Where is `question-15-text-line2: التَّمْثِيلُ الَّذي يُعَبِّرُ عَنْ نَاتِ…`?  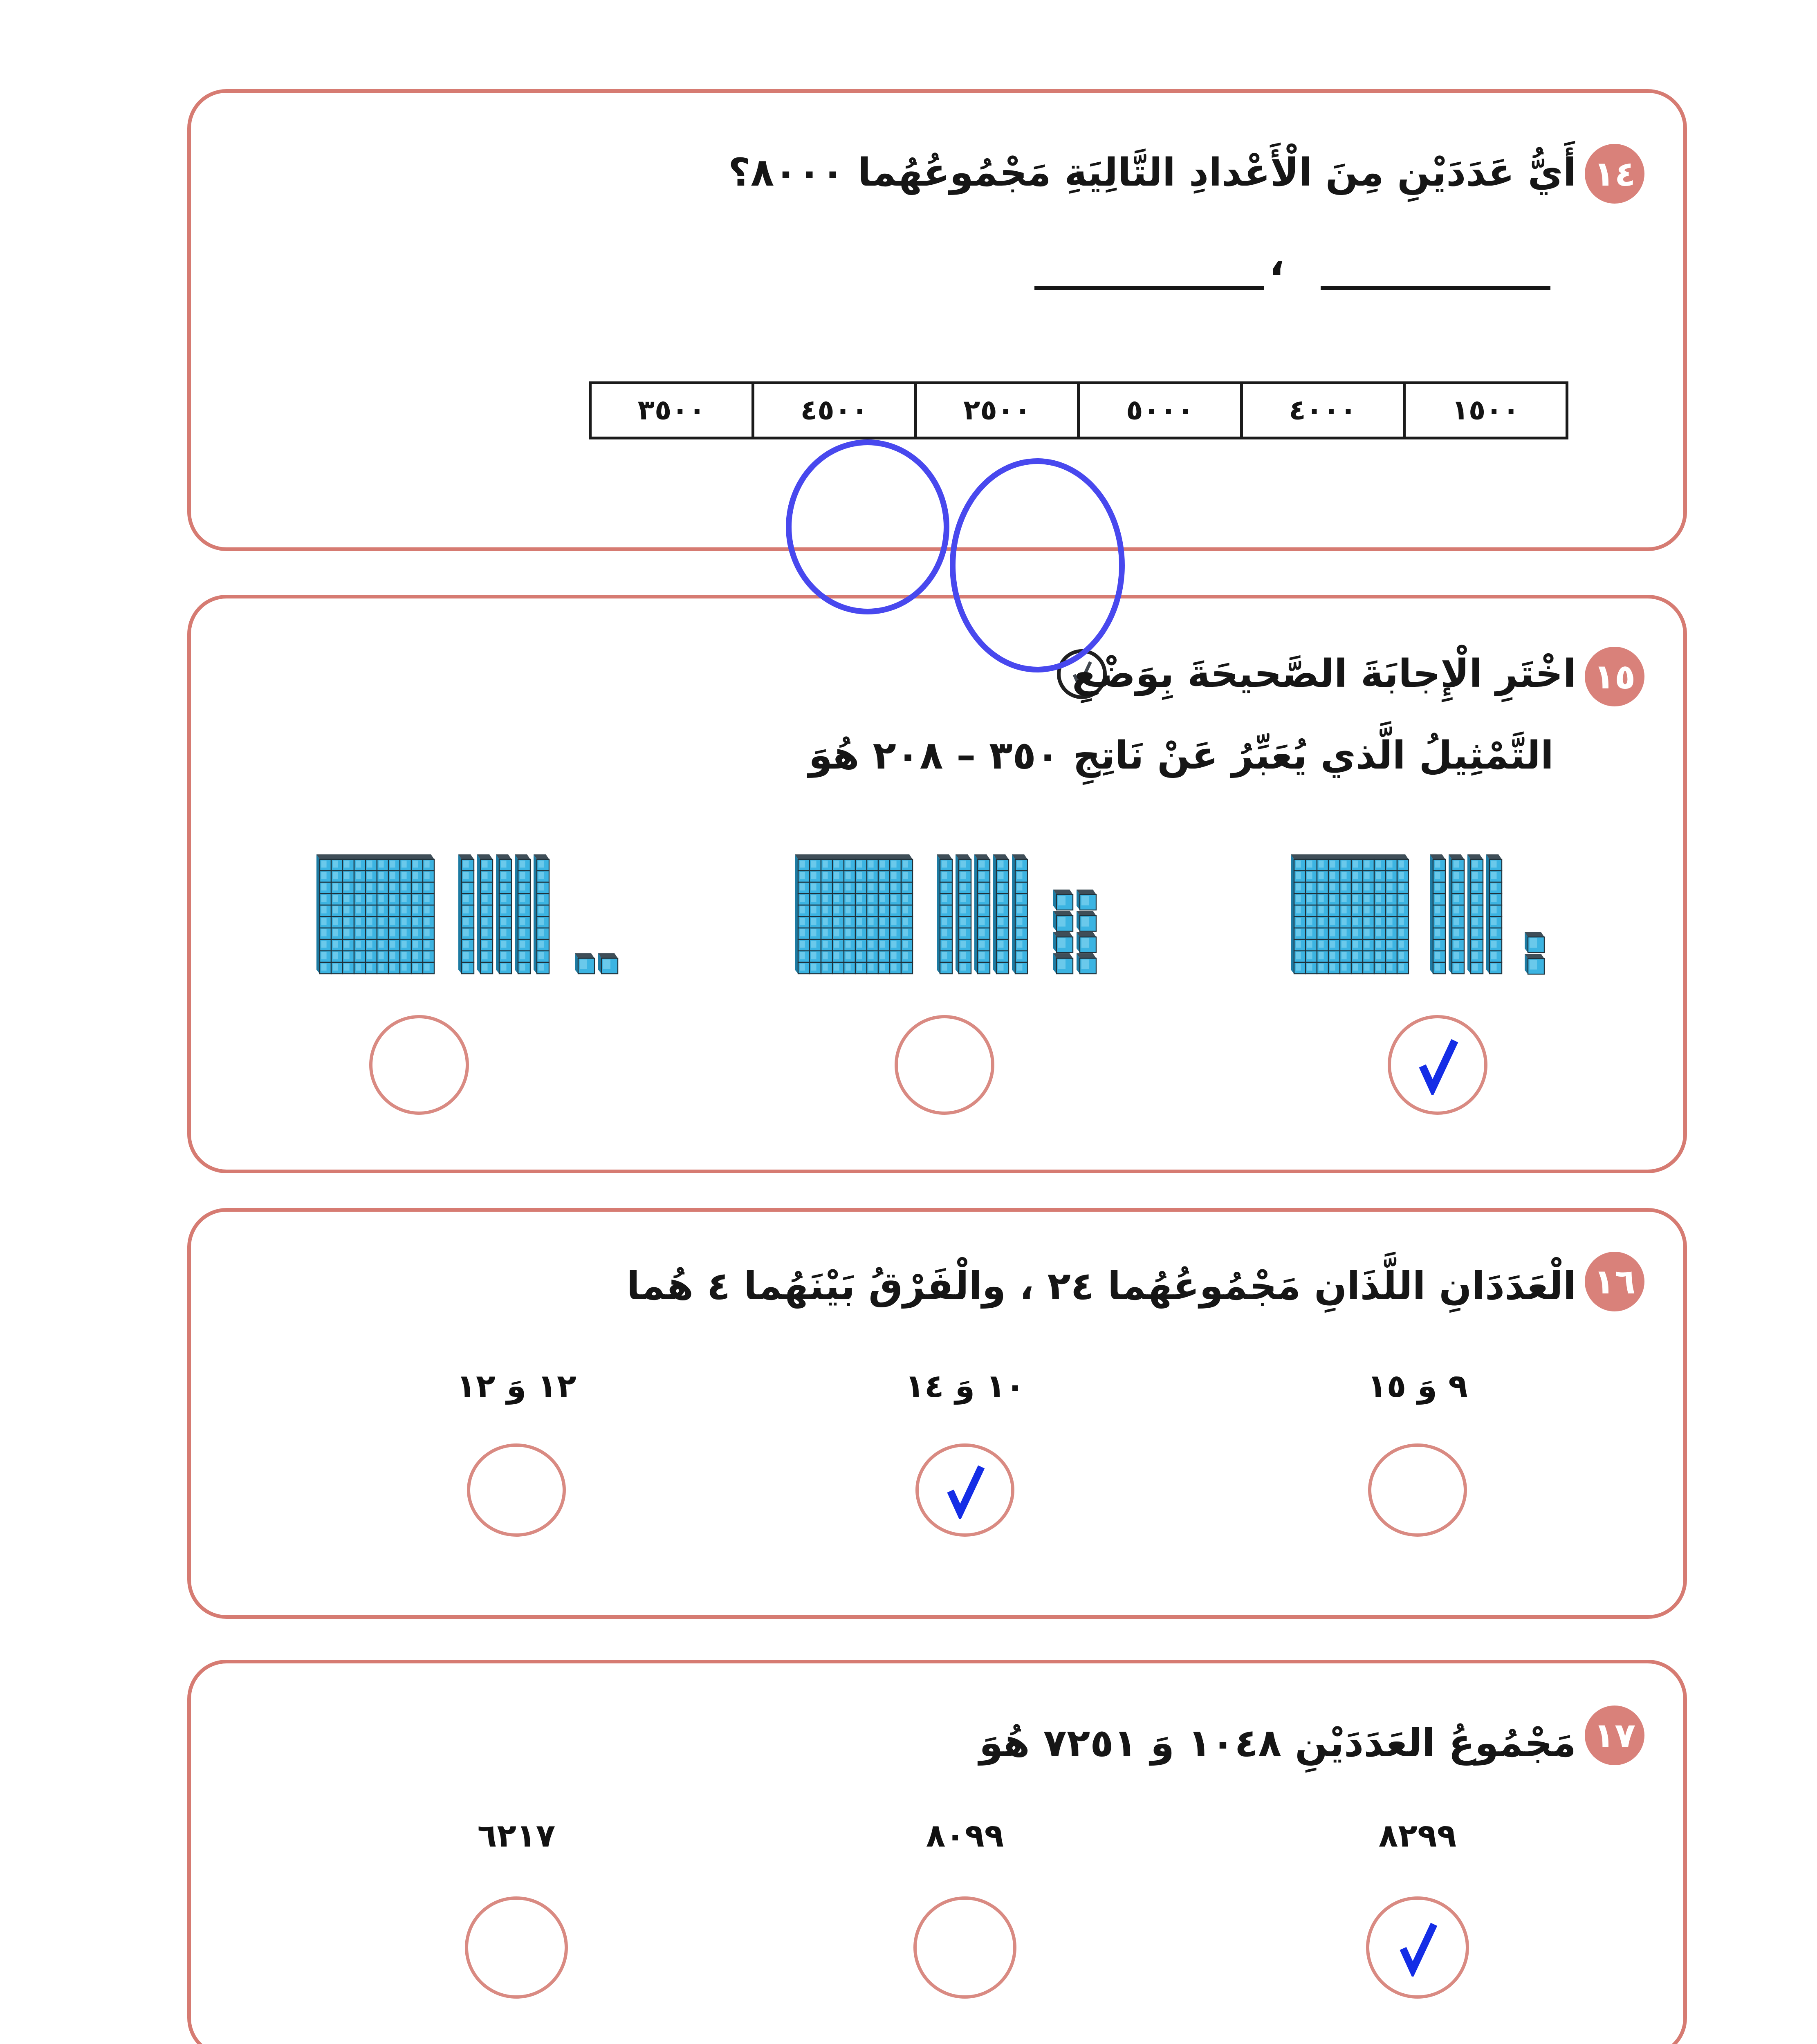 question-15-text-line2: التَّمْثِيلُ الَّذي يُعَبِّرُ عَنْ نَاتِ… is located at coordinates (1181, 756).